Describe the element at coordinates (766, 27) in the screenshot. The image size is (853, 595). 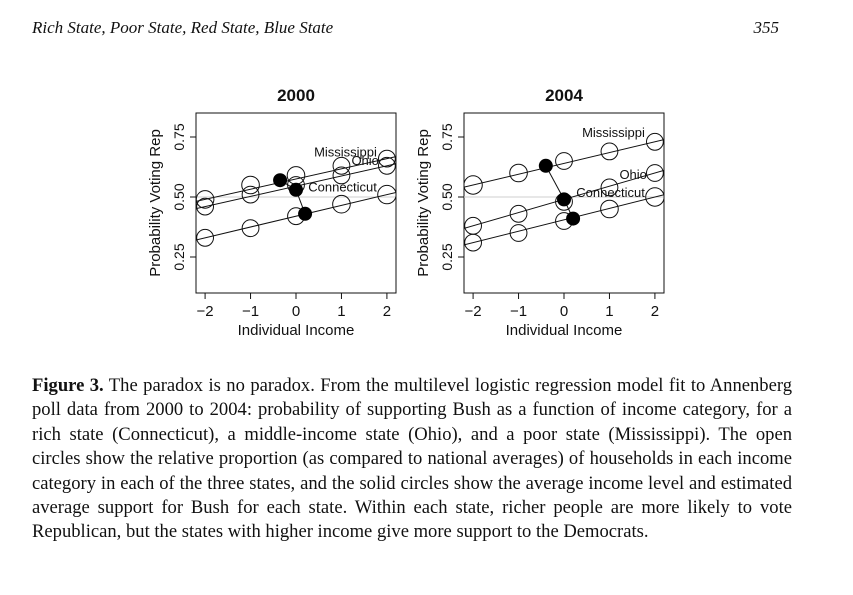
I see `page-number: 355` at that location.